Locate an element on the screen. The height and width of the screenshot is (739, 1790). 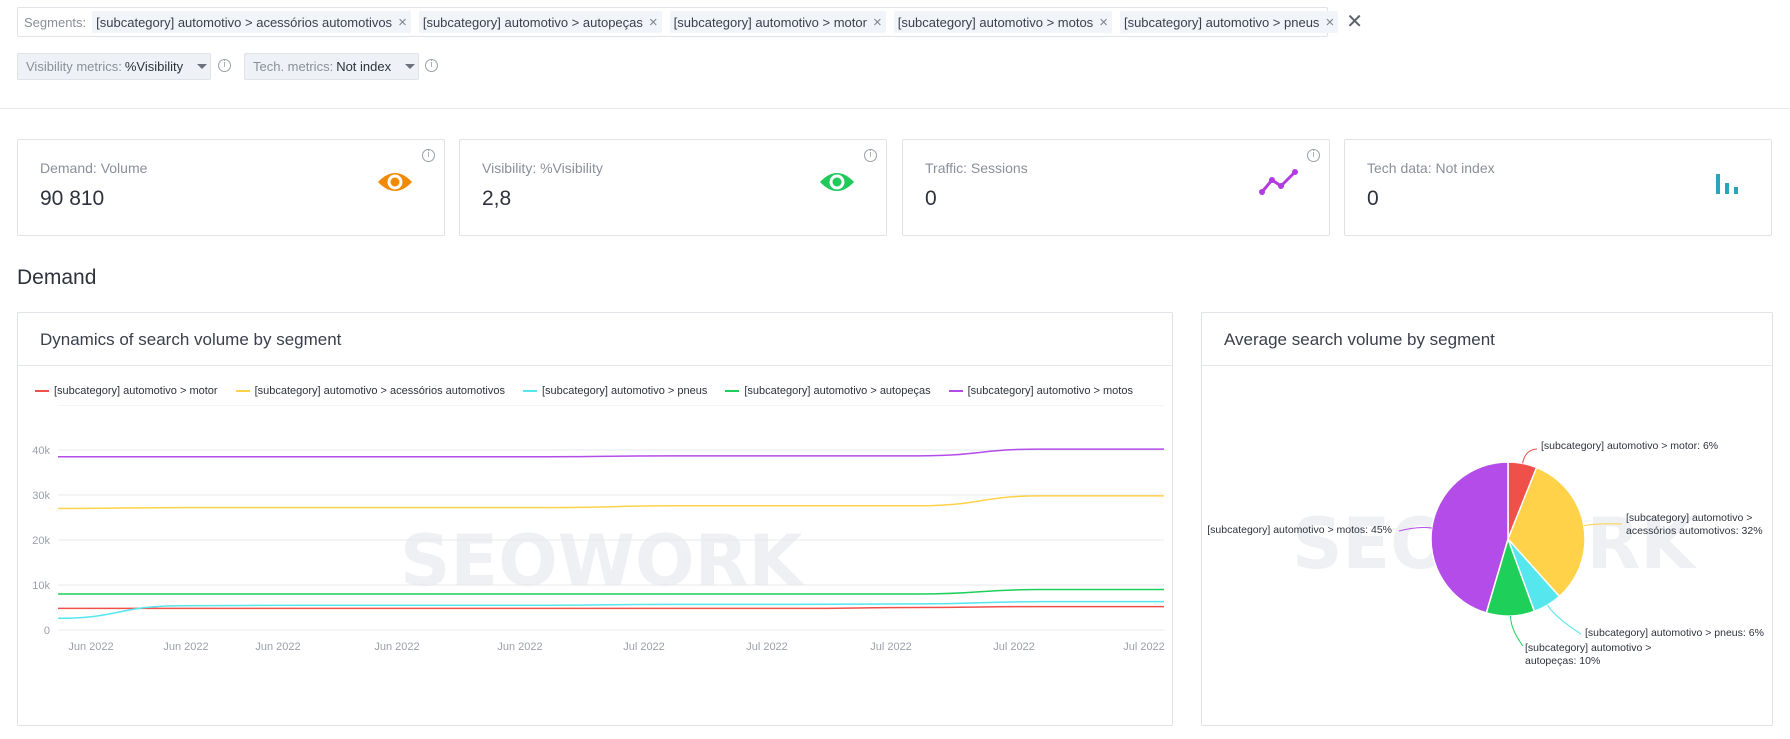
kpi-label: Demand: Volume is located at coordinates (94, 168).